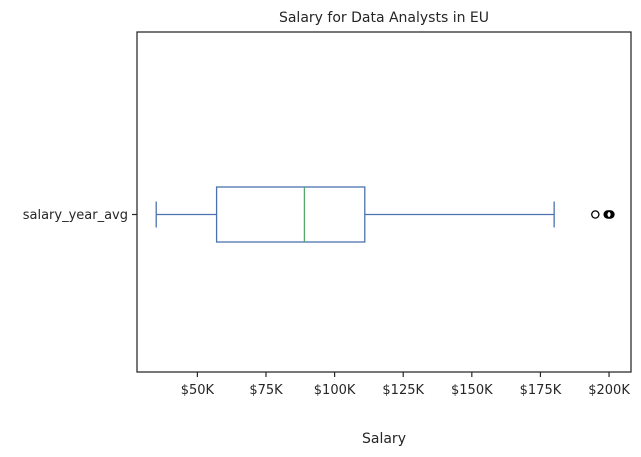 This screenshot has height=457, width=641. What do you see at coordinates (609, 390) in the screenshot?
I see `x-tick-label: $200K` at bounding box center [609, 390].